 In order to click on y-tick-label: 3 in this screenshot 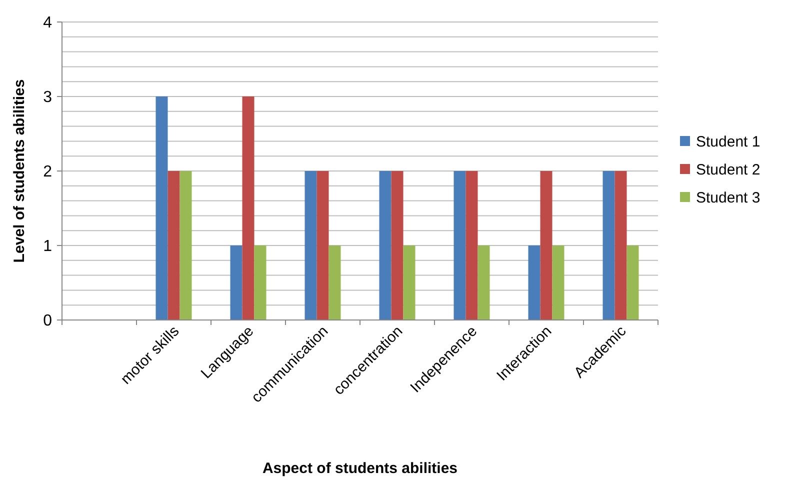, I will do `click(47, 97)`.